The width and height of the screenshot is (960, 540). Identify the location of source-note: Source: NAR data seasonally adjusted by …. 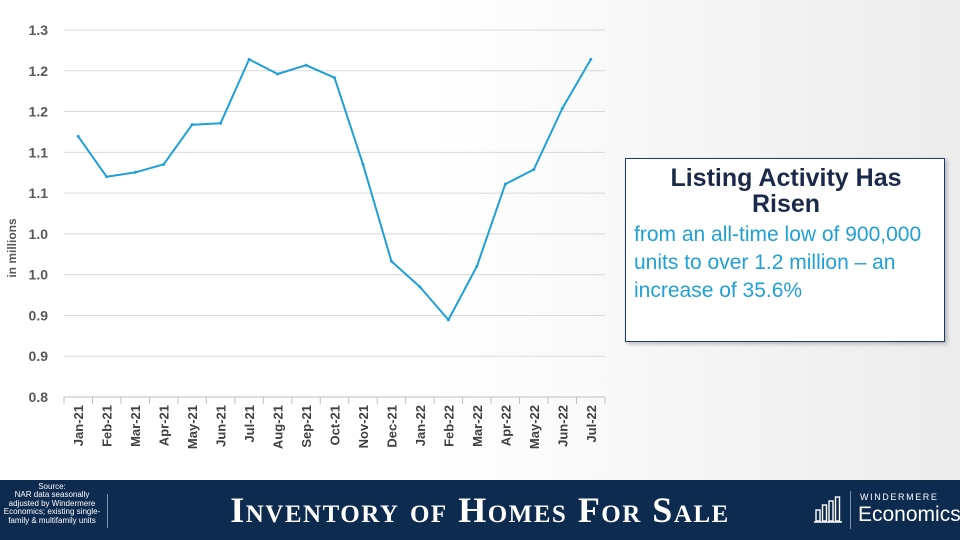
(52, 503).